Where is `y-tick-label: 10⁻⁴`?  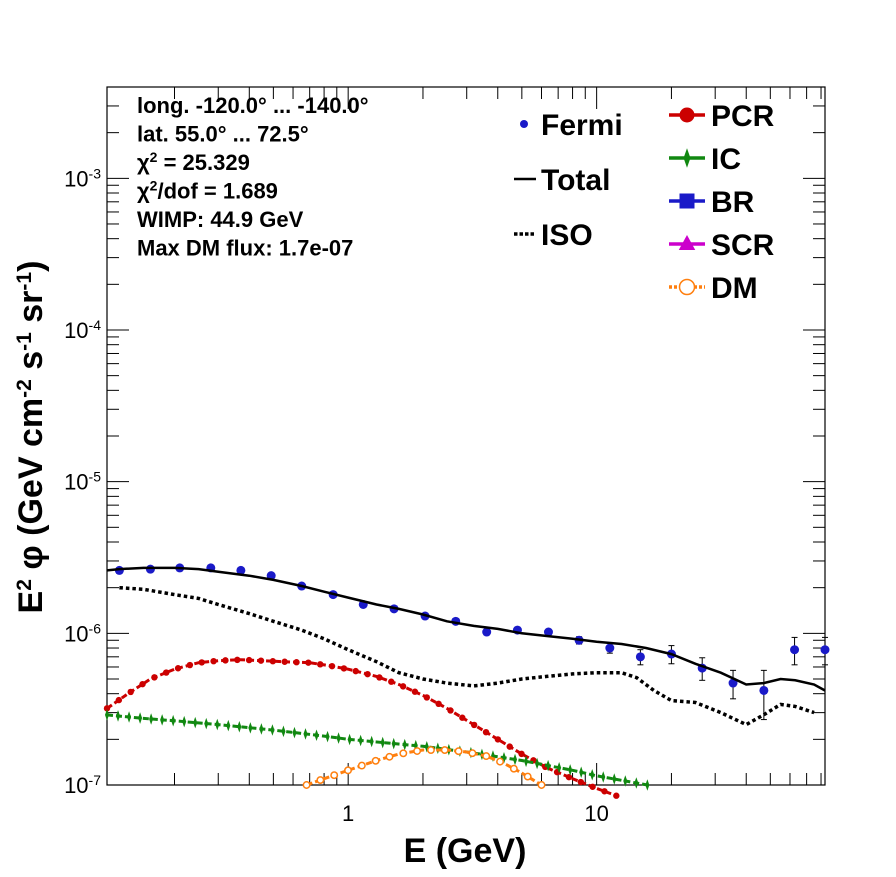 y-tick-label: 10⁻⁴ is located at coordinates (82, 330).